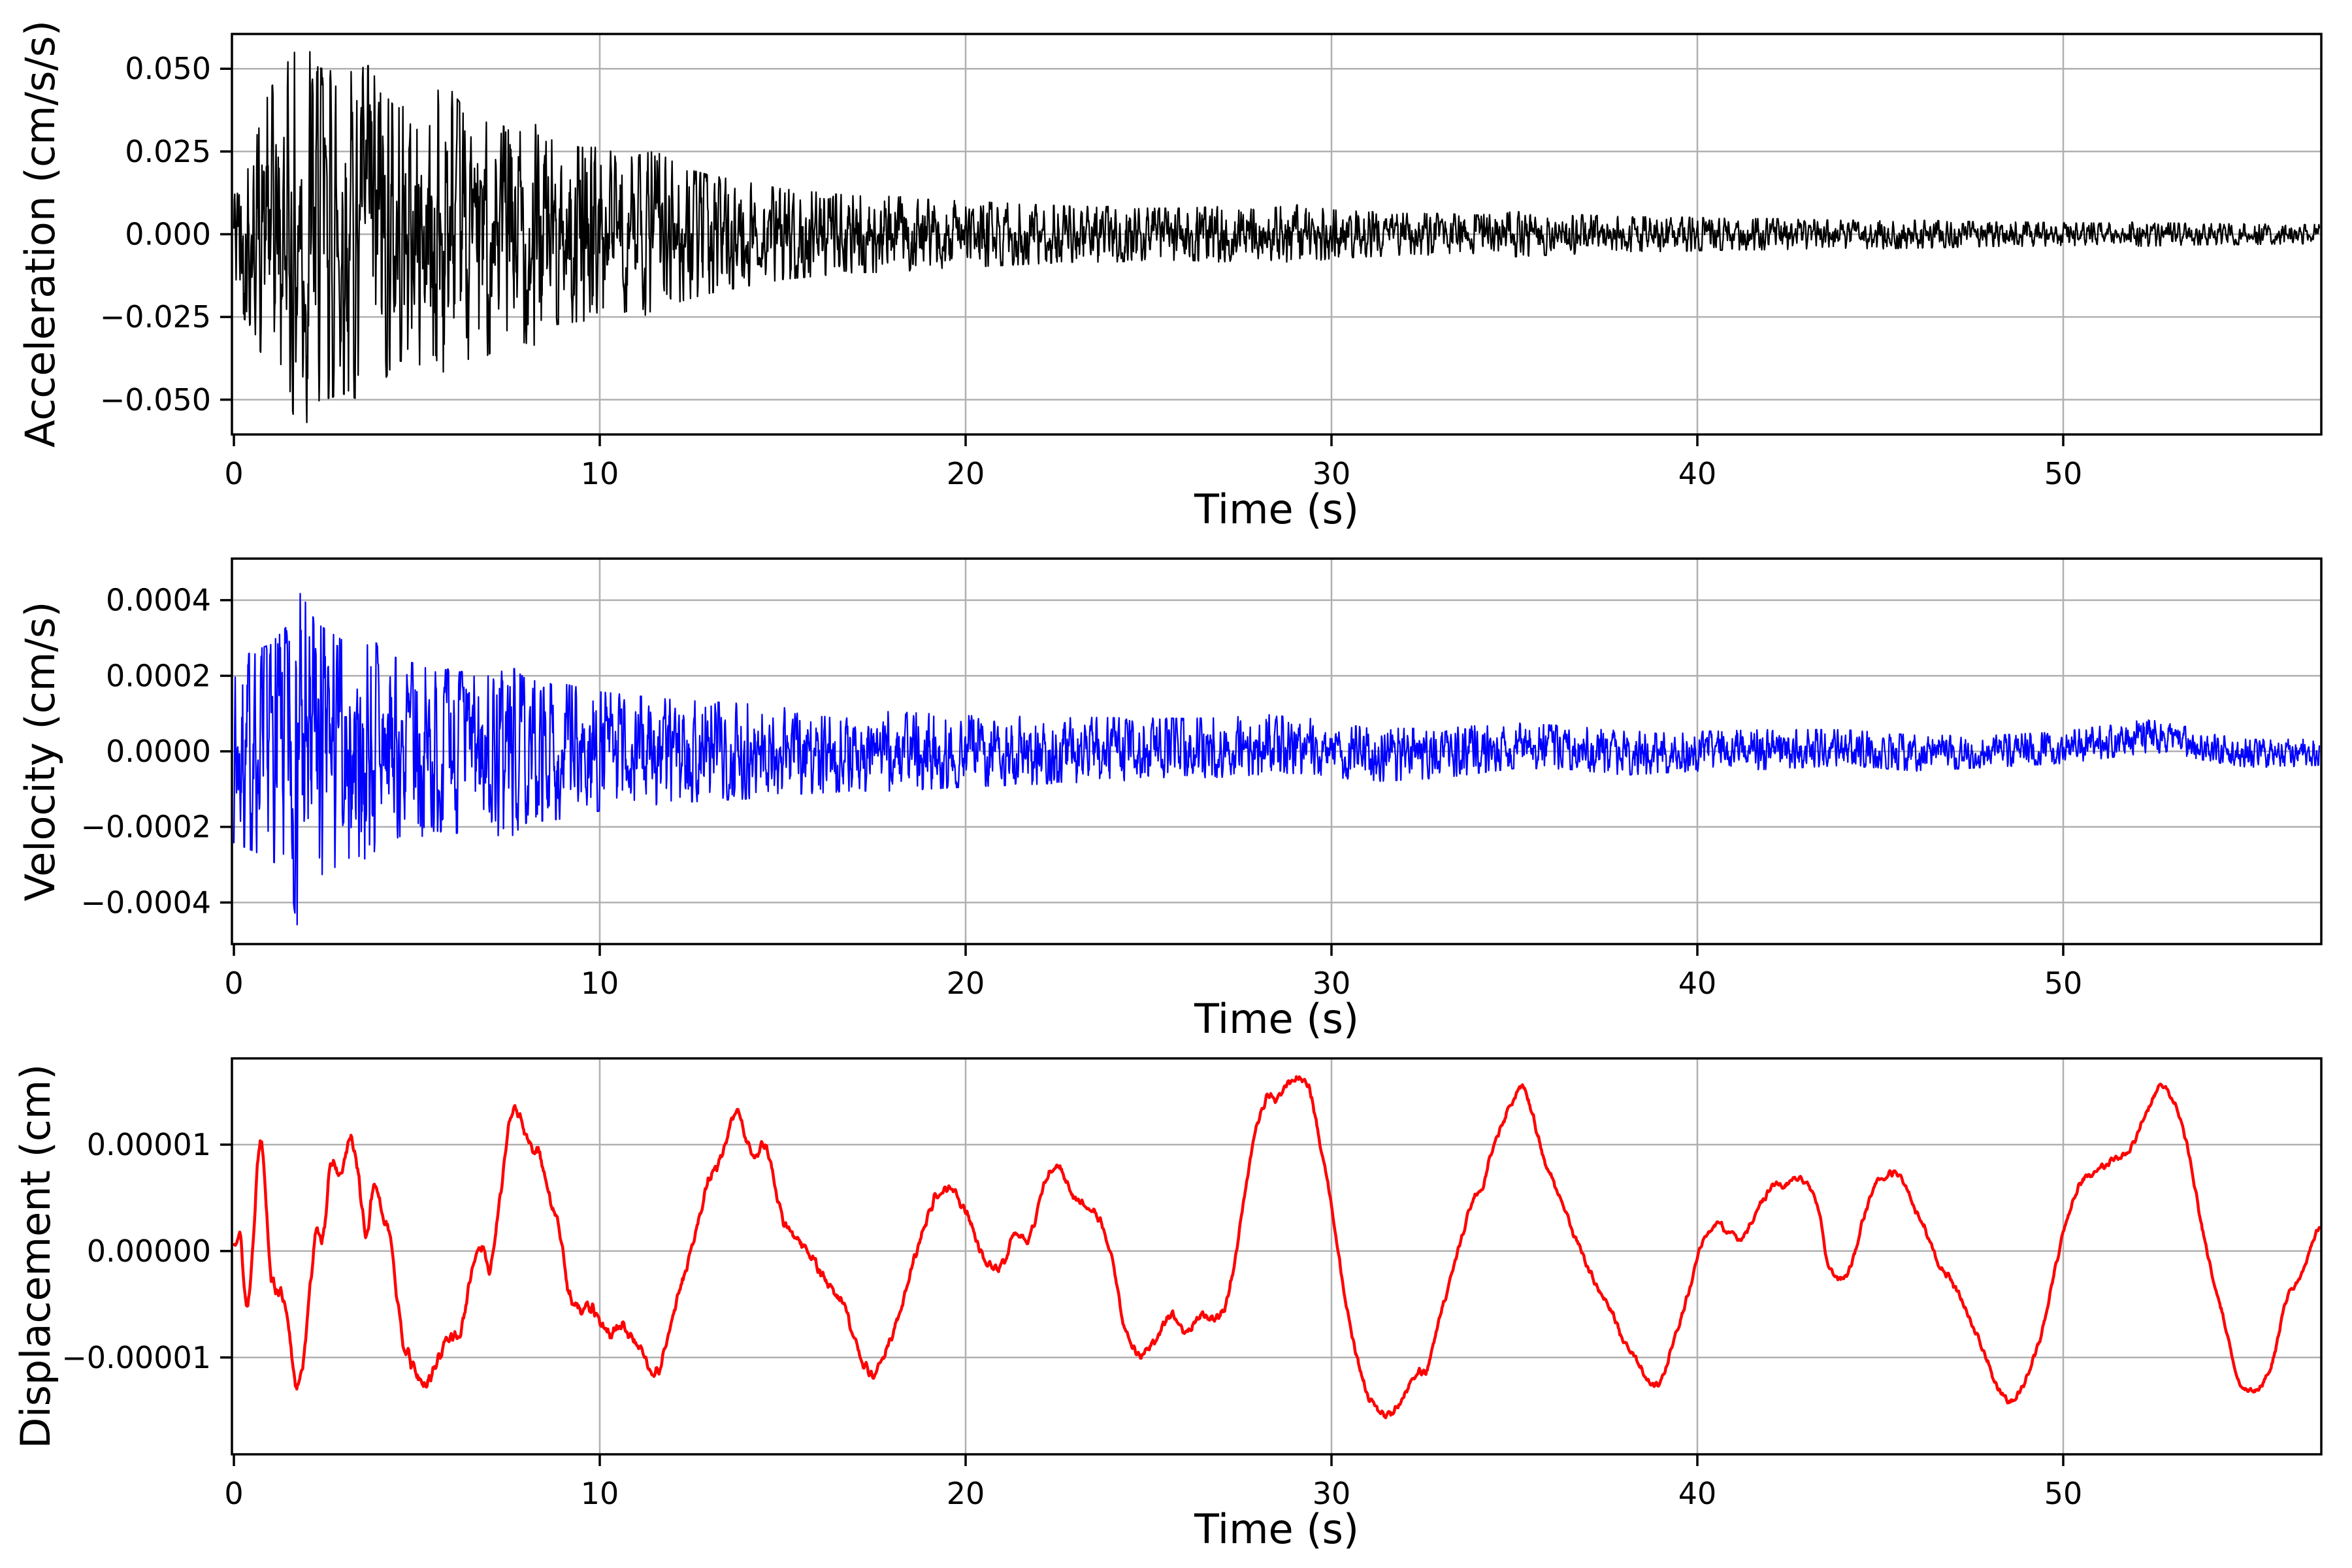 The height and width of the screenshot is (1568, 2352). What do you see at coordinates (158, 675) in the screenshot?
I see `y-tick-label: 0.0002` at bounding box center [158, 675].